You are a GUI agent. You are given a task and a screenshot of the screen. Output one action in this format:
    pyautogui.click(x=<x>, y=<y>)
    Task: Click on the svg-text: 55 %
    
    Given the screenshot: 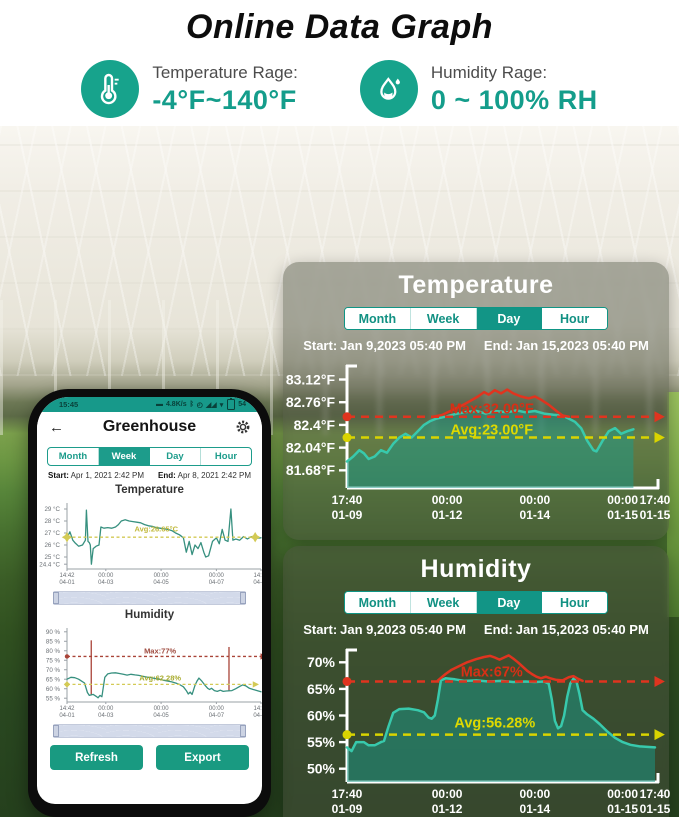 What is the action you would take?
    pyautogui.click(x=53, y=698)
    